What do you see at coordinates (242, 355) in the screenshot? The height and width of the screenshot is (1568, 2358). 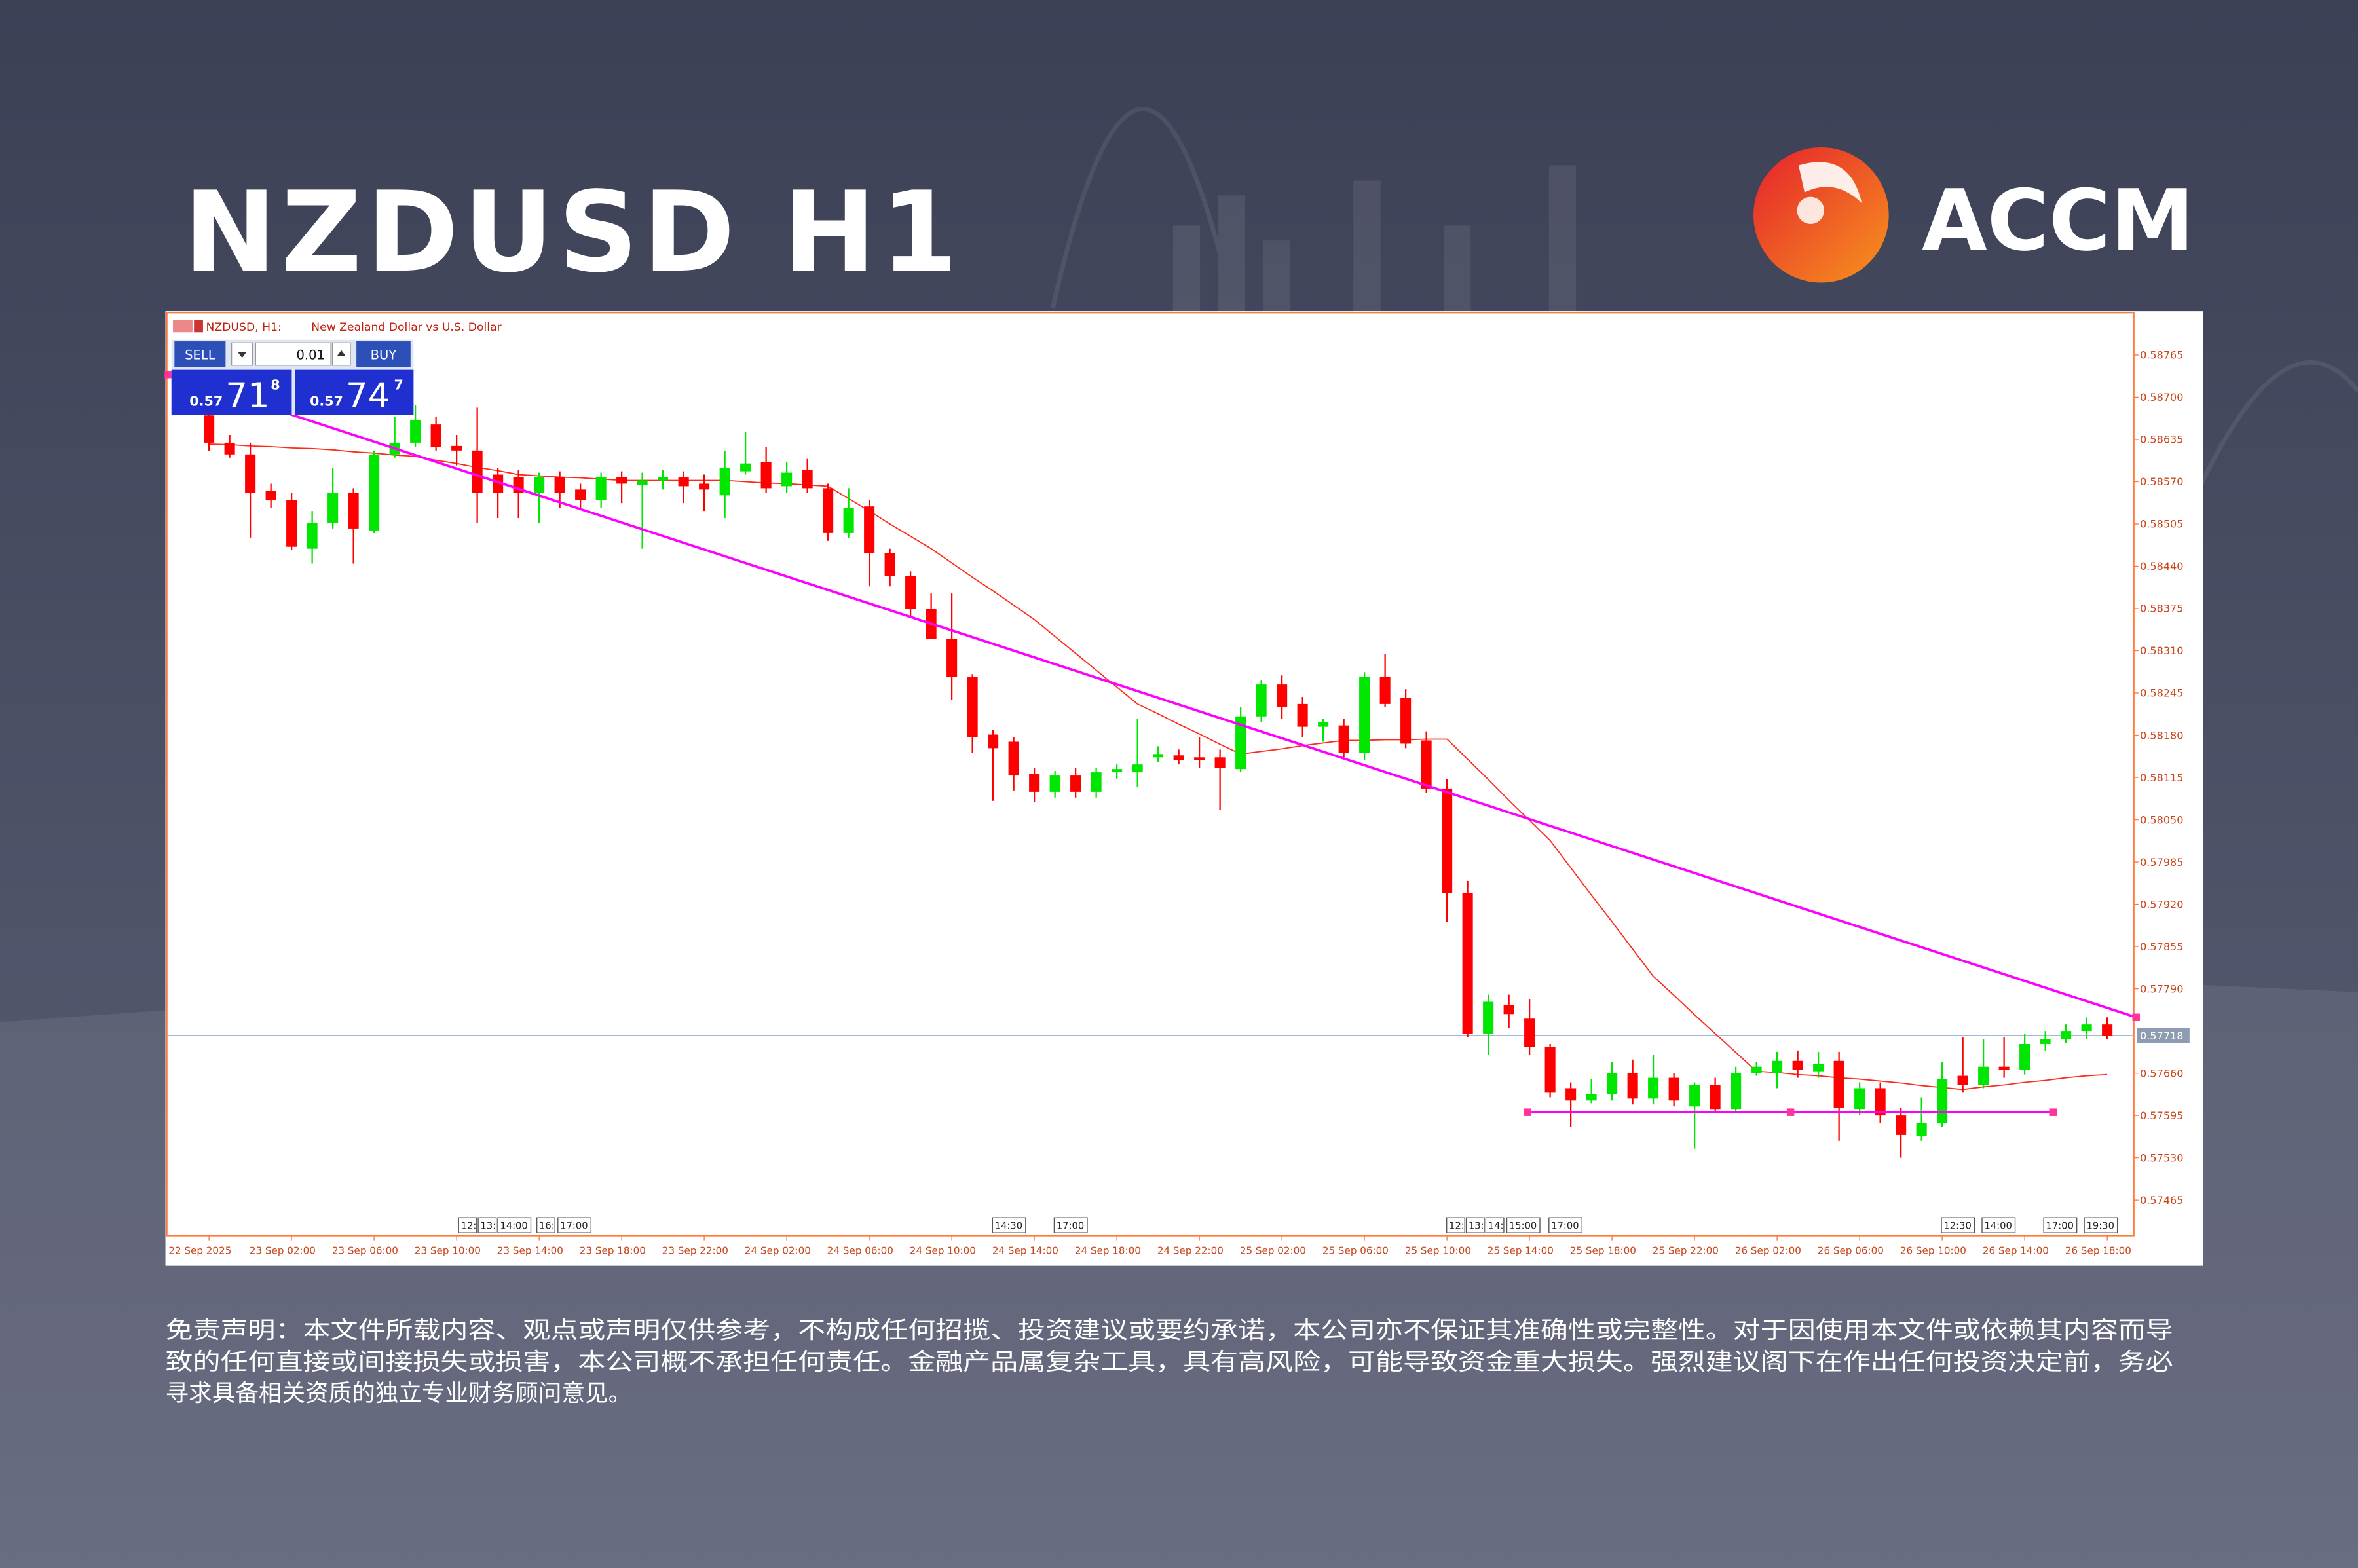 I see `dropdown-arrow` at bounding box center [242, 355].